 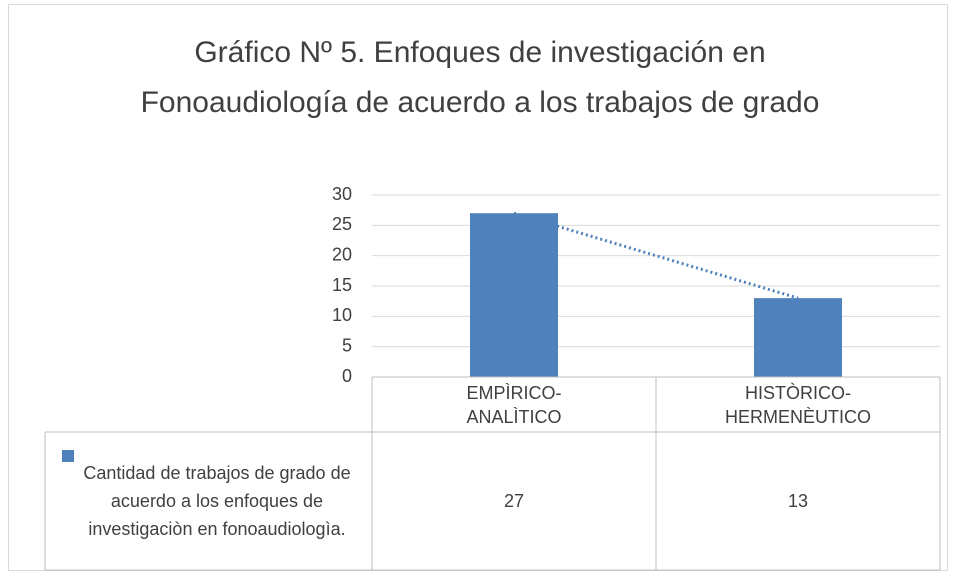 What do you see at coordinates (342, 315) in the screenshot?
I see `y-tick-label: 10` at bounding box center [342, 315].